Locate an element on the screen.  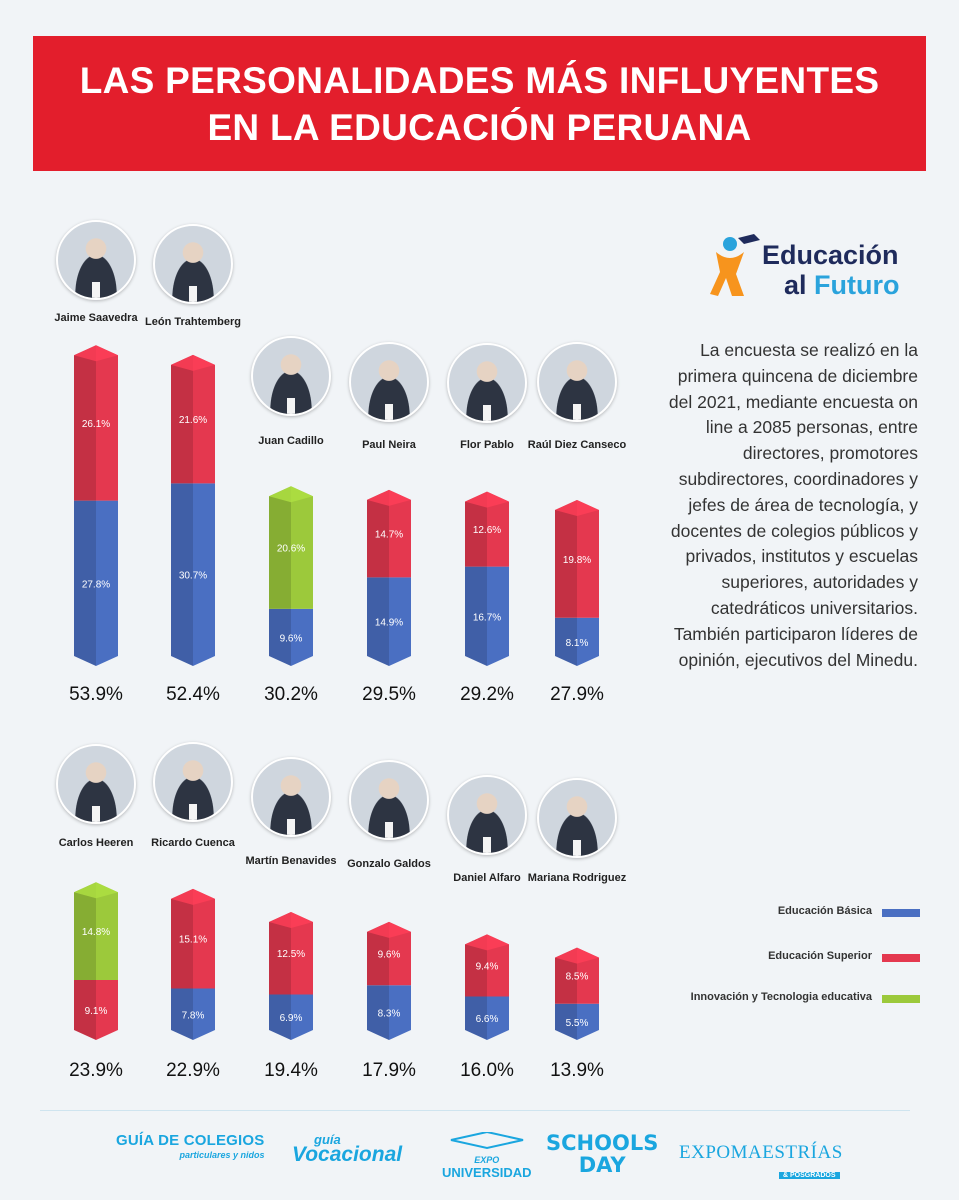
vocacional-big: Vocacional is located at coordinates (347, 1154).